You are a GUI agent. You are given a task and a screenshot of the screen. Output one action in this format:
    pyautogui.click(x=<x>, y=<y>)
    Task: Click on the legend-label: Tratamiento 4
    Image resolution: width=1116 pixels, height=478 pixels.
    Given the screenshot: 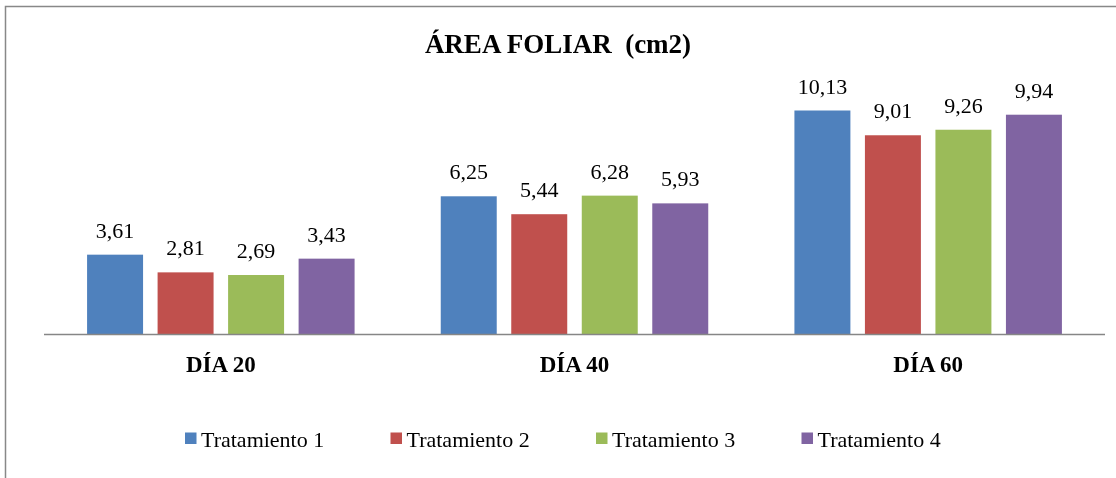 What is the action you would take?
    pyautogui.click(x=879, y=439)
    